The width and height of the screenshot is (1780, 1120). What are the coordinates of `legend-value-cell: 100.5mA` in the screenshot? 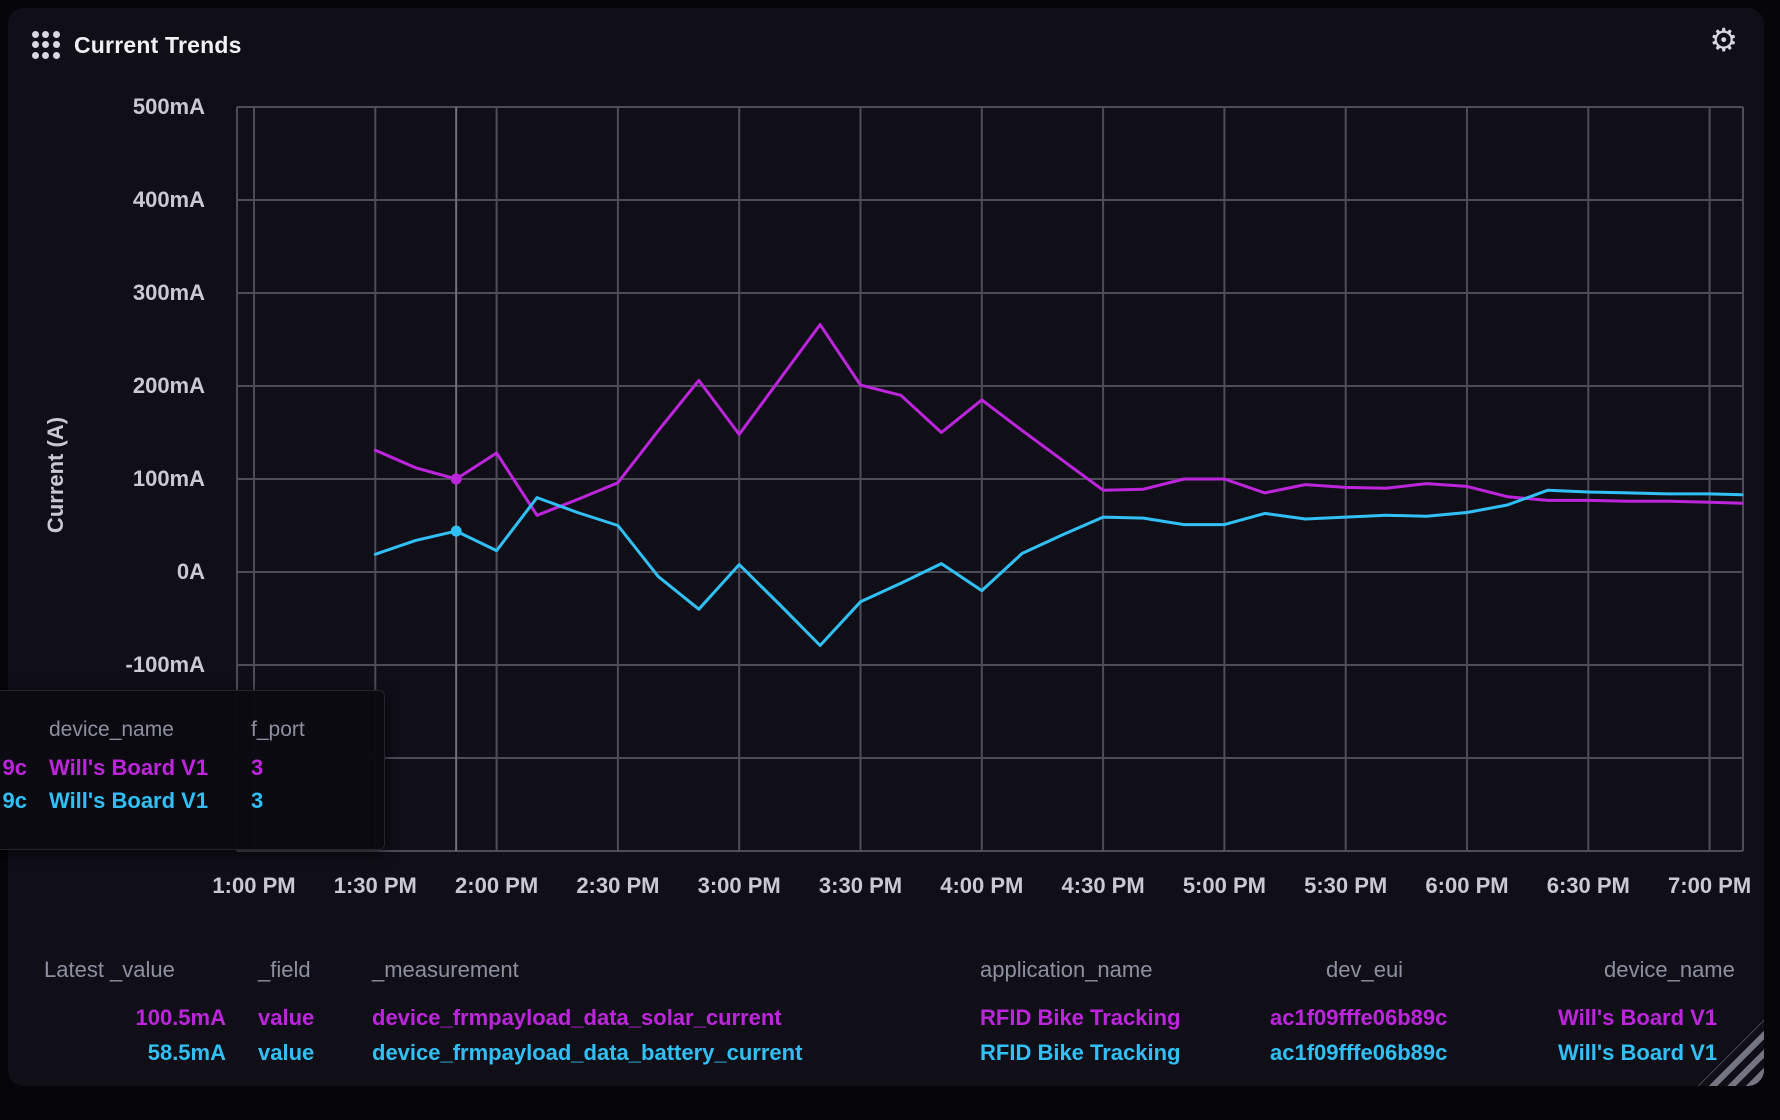 It's located at (180, 1017).